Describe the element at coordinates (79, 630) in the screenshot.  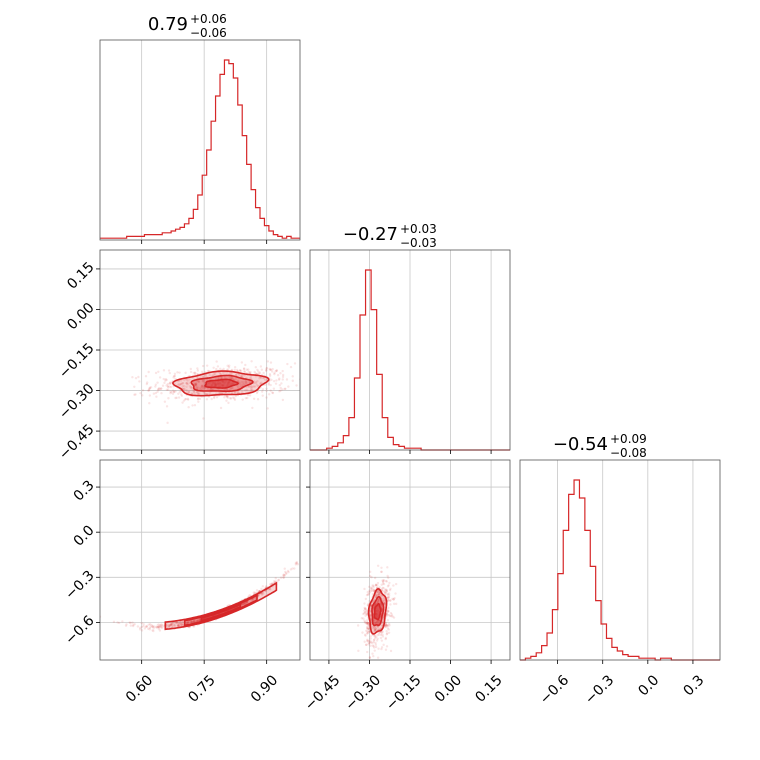
I see `y-tick-label: −0.6` at that location.